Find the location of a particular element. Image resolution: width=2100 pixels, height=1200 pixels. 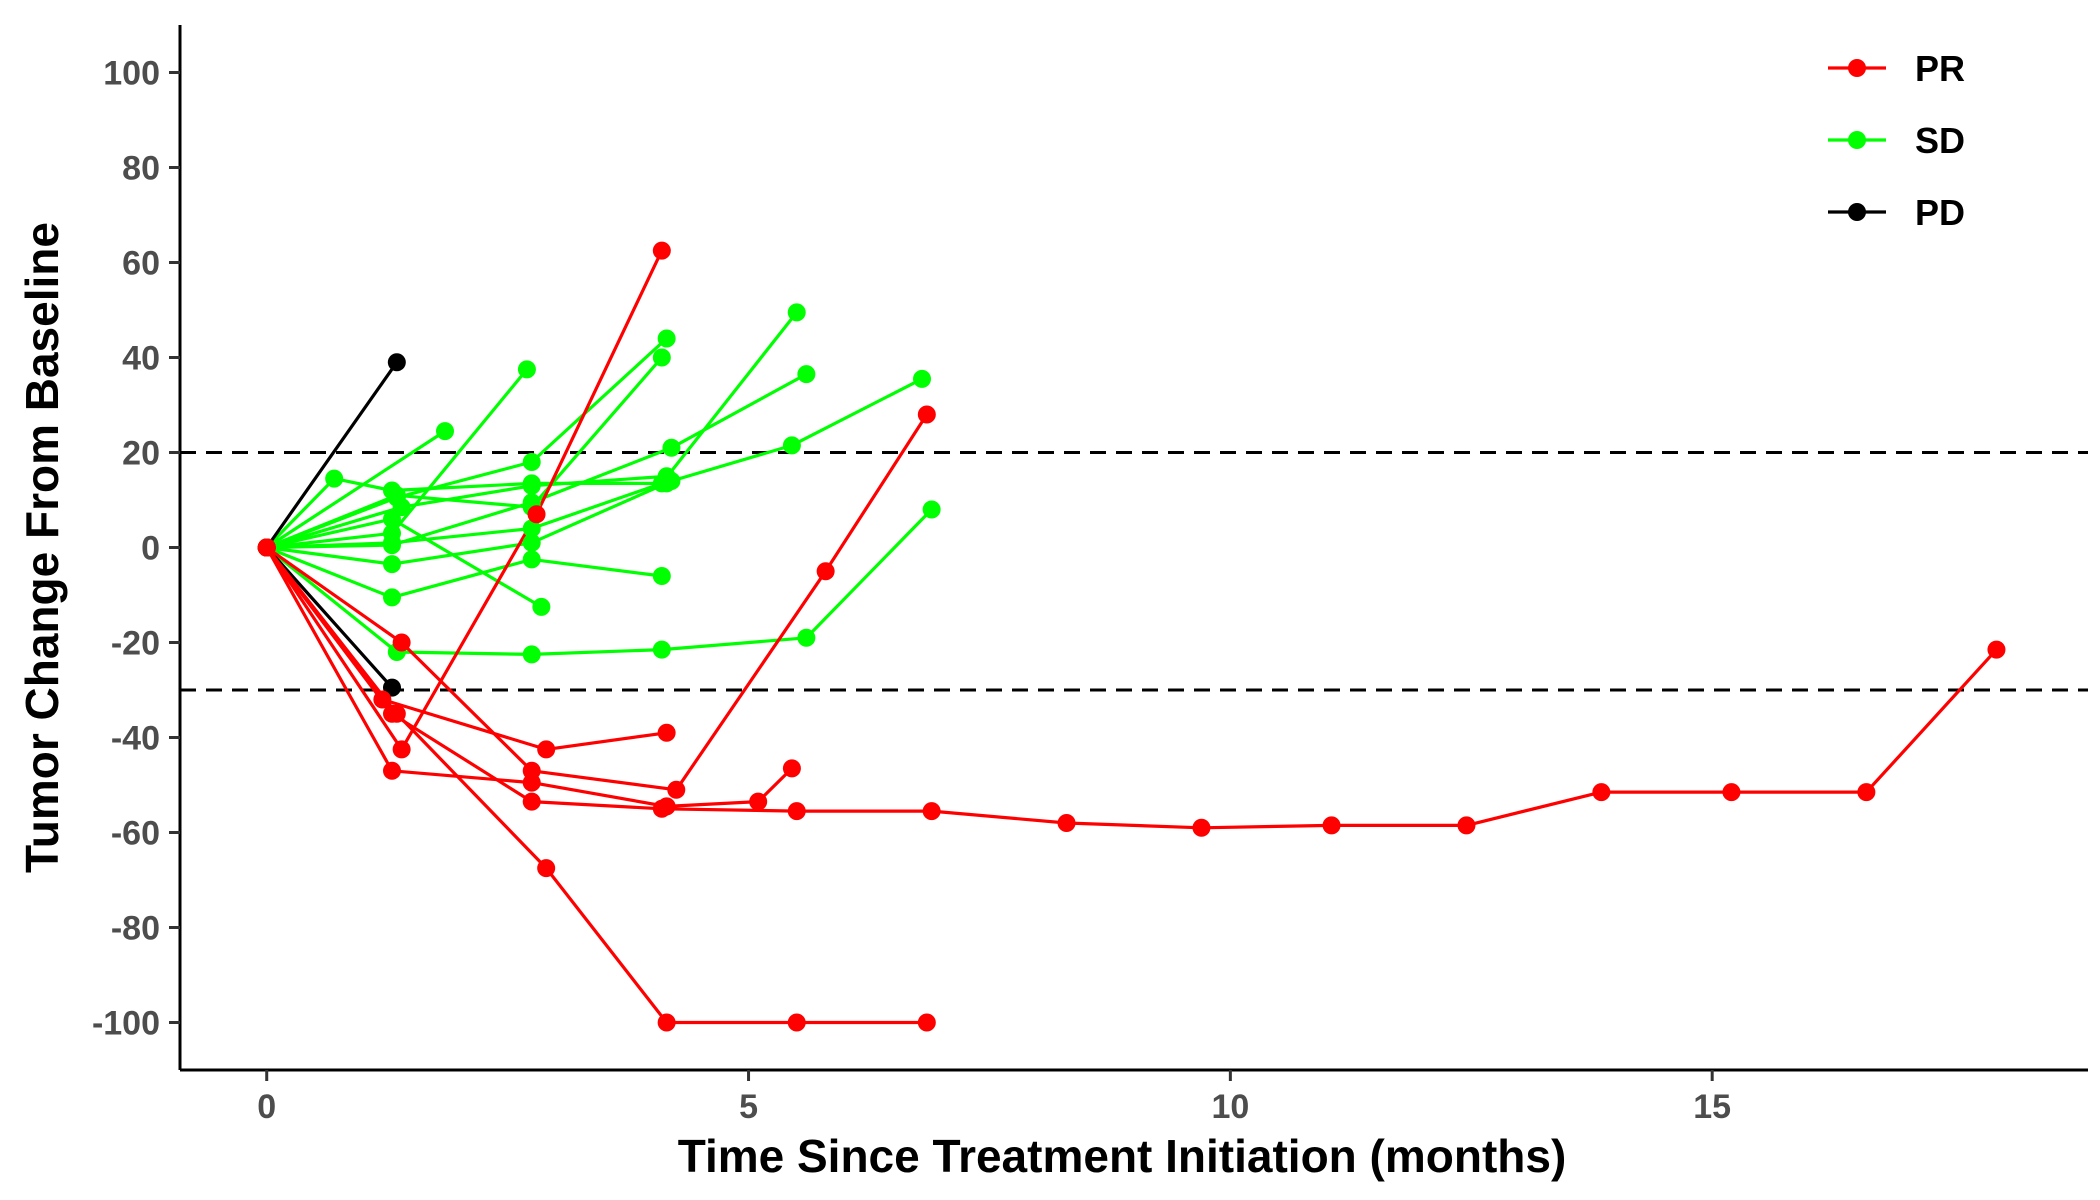

y-tick-label: 0 is located at coordinates (150, 549).